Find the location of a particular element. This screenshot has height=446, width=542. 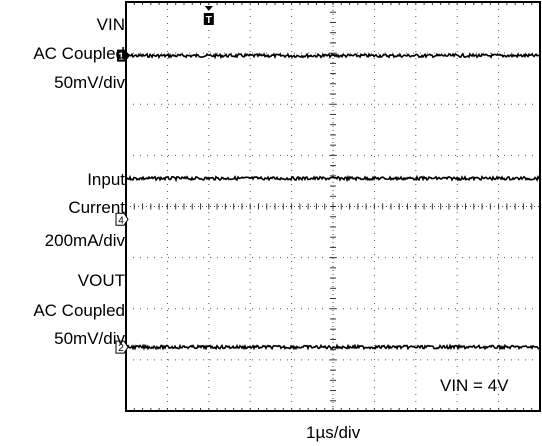

channel-marker-text: 2 is located at coordinates (121, 348).